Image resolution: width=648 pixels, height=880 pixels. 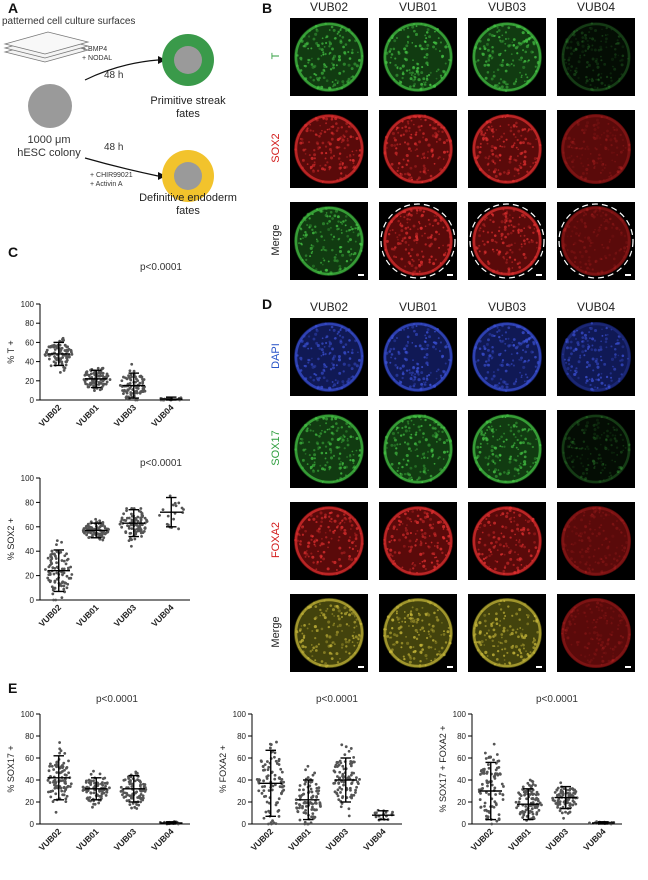 I want to click on panel-b-row-merge: Merge, so click(x=276, y=240).